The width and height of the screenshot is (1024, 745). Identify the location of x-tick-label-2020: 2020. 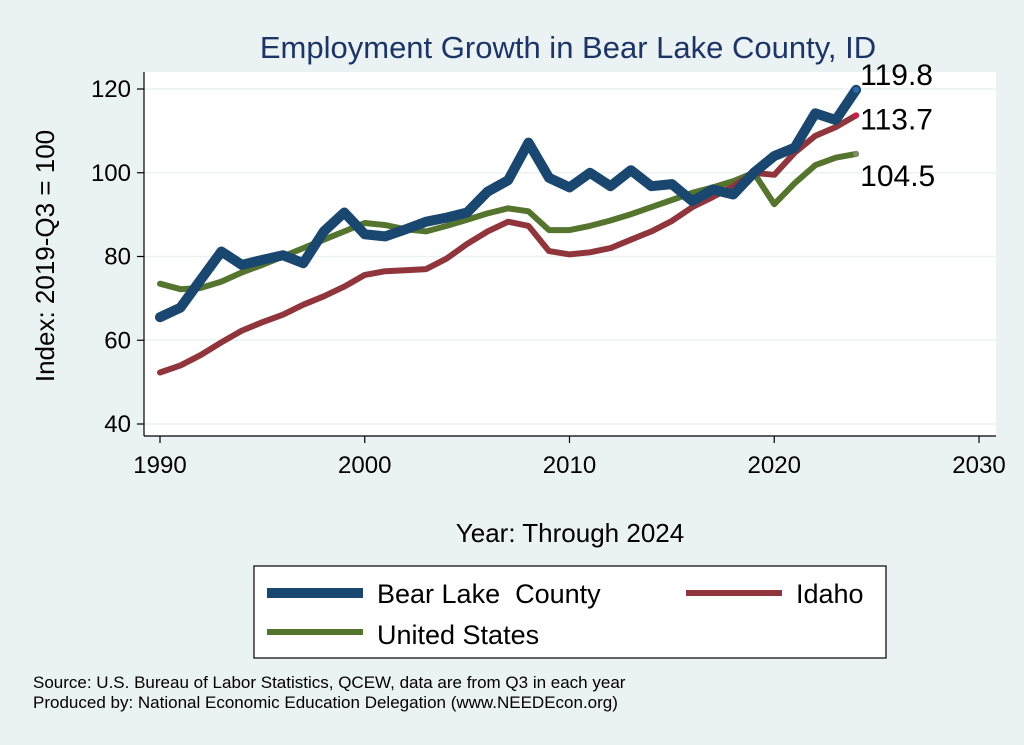
(774, 465).